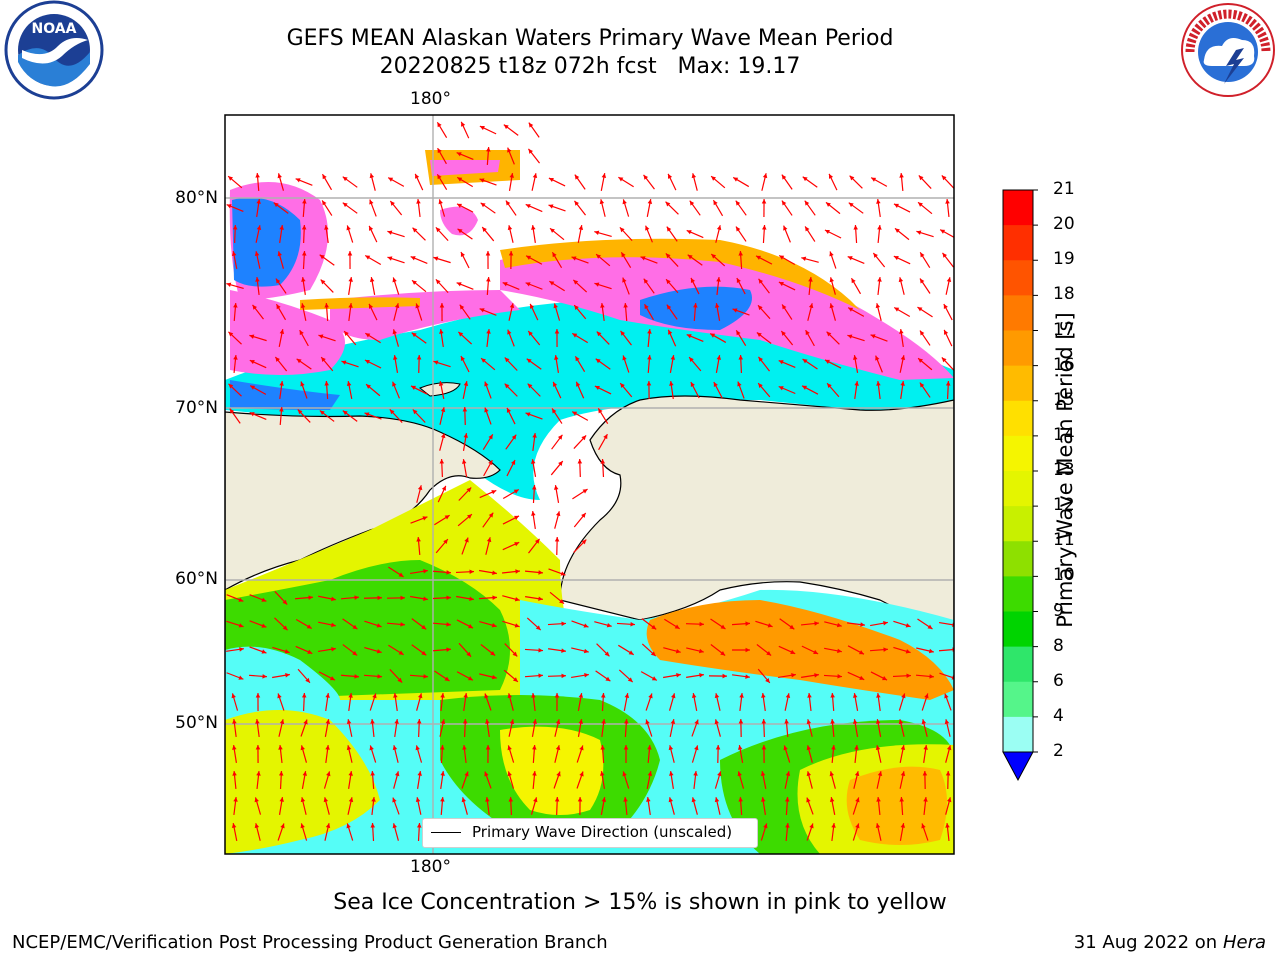 This screenshot has width=1280, height=960. I want to click on legend-label: Primary Wave Direction (unscaled), so click(602, 832).